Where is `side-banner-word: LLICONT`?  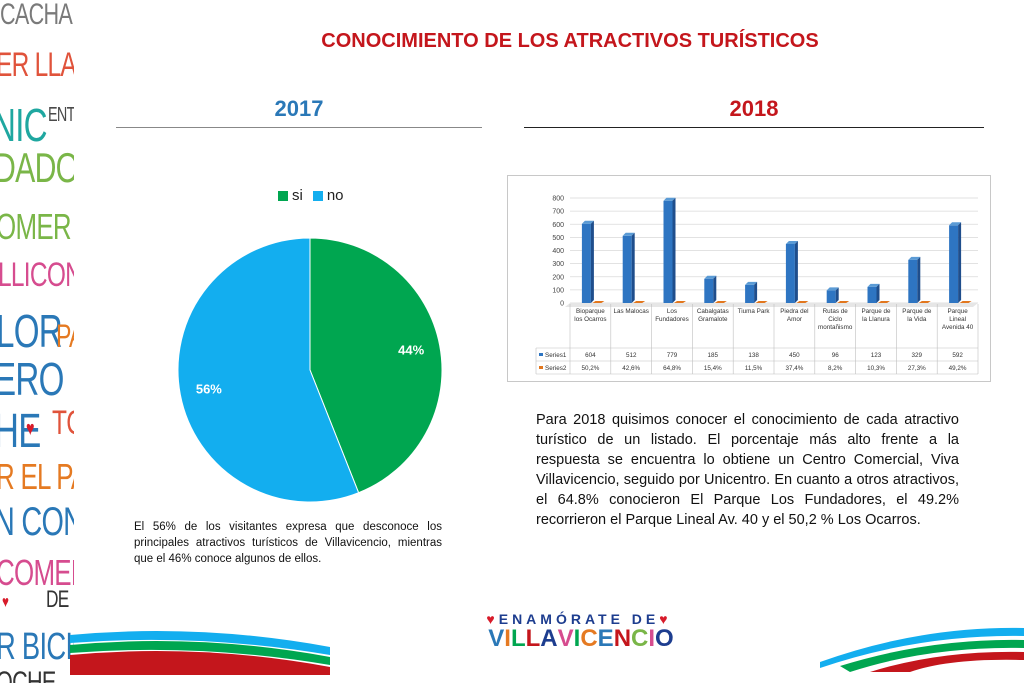 side-banner-word: LLICONT is located at coordinates (37, 275).